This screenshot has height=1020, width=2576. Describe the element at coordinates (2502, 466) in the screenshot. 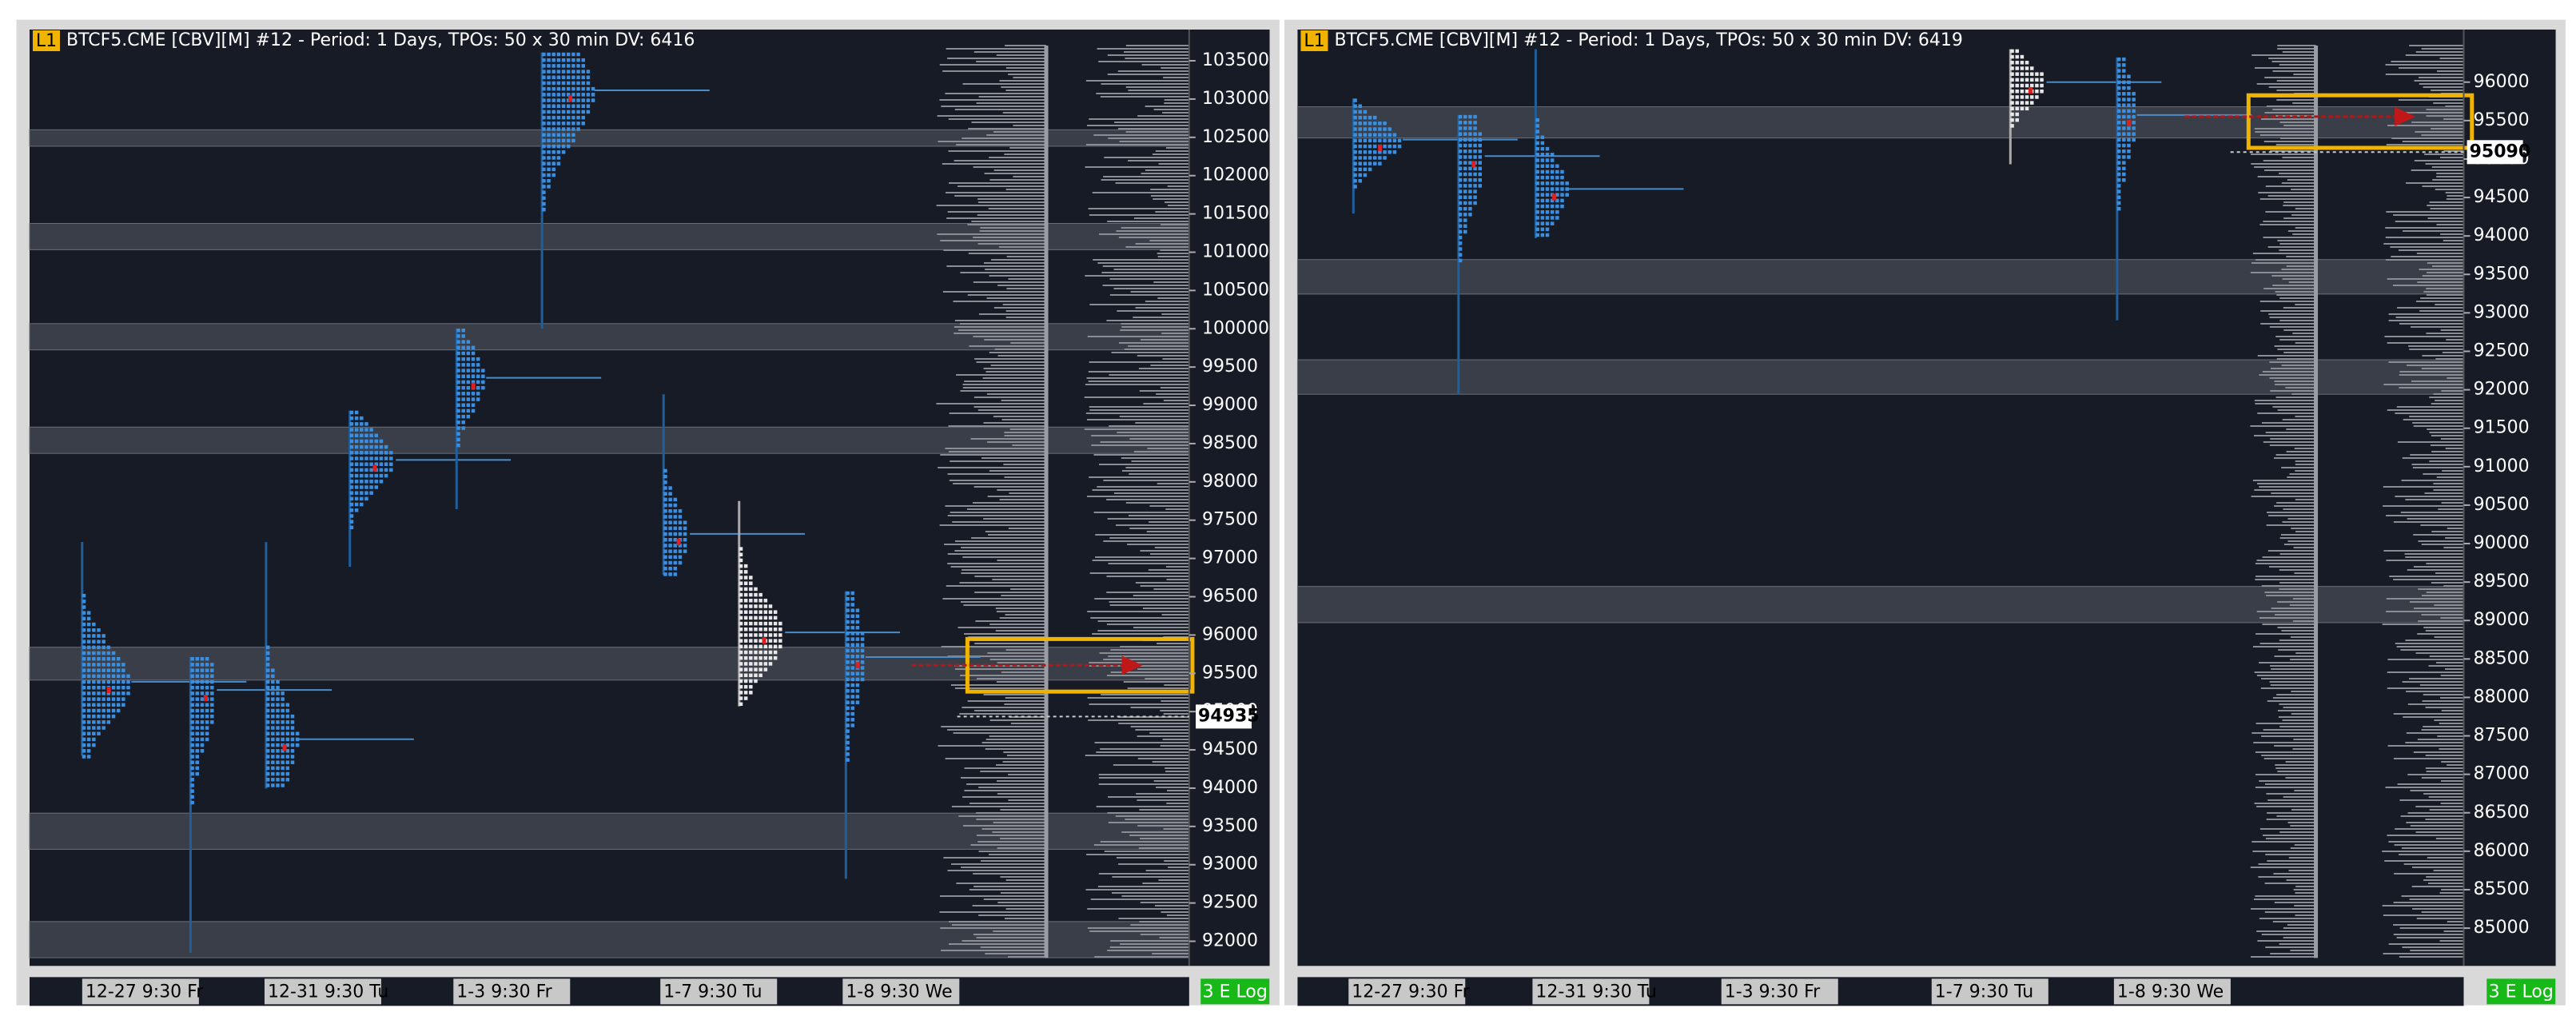

I see `y-tick-label: 91000` at that location.